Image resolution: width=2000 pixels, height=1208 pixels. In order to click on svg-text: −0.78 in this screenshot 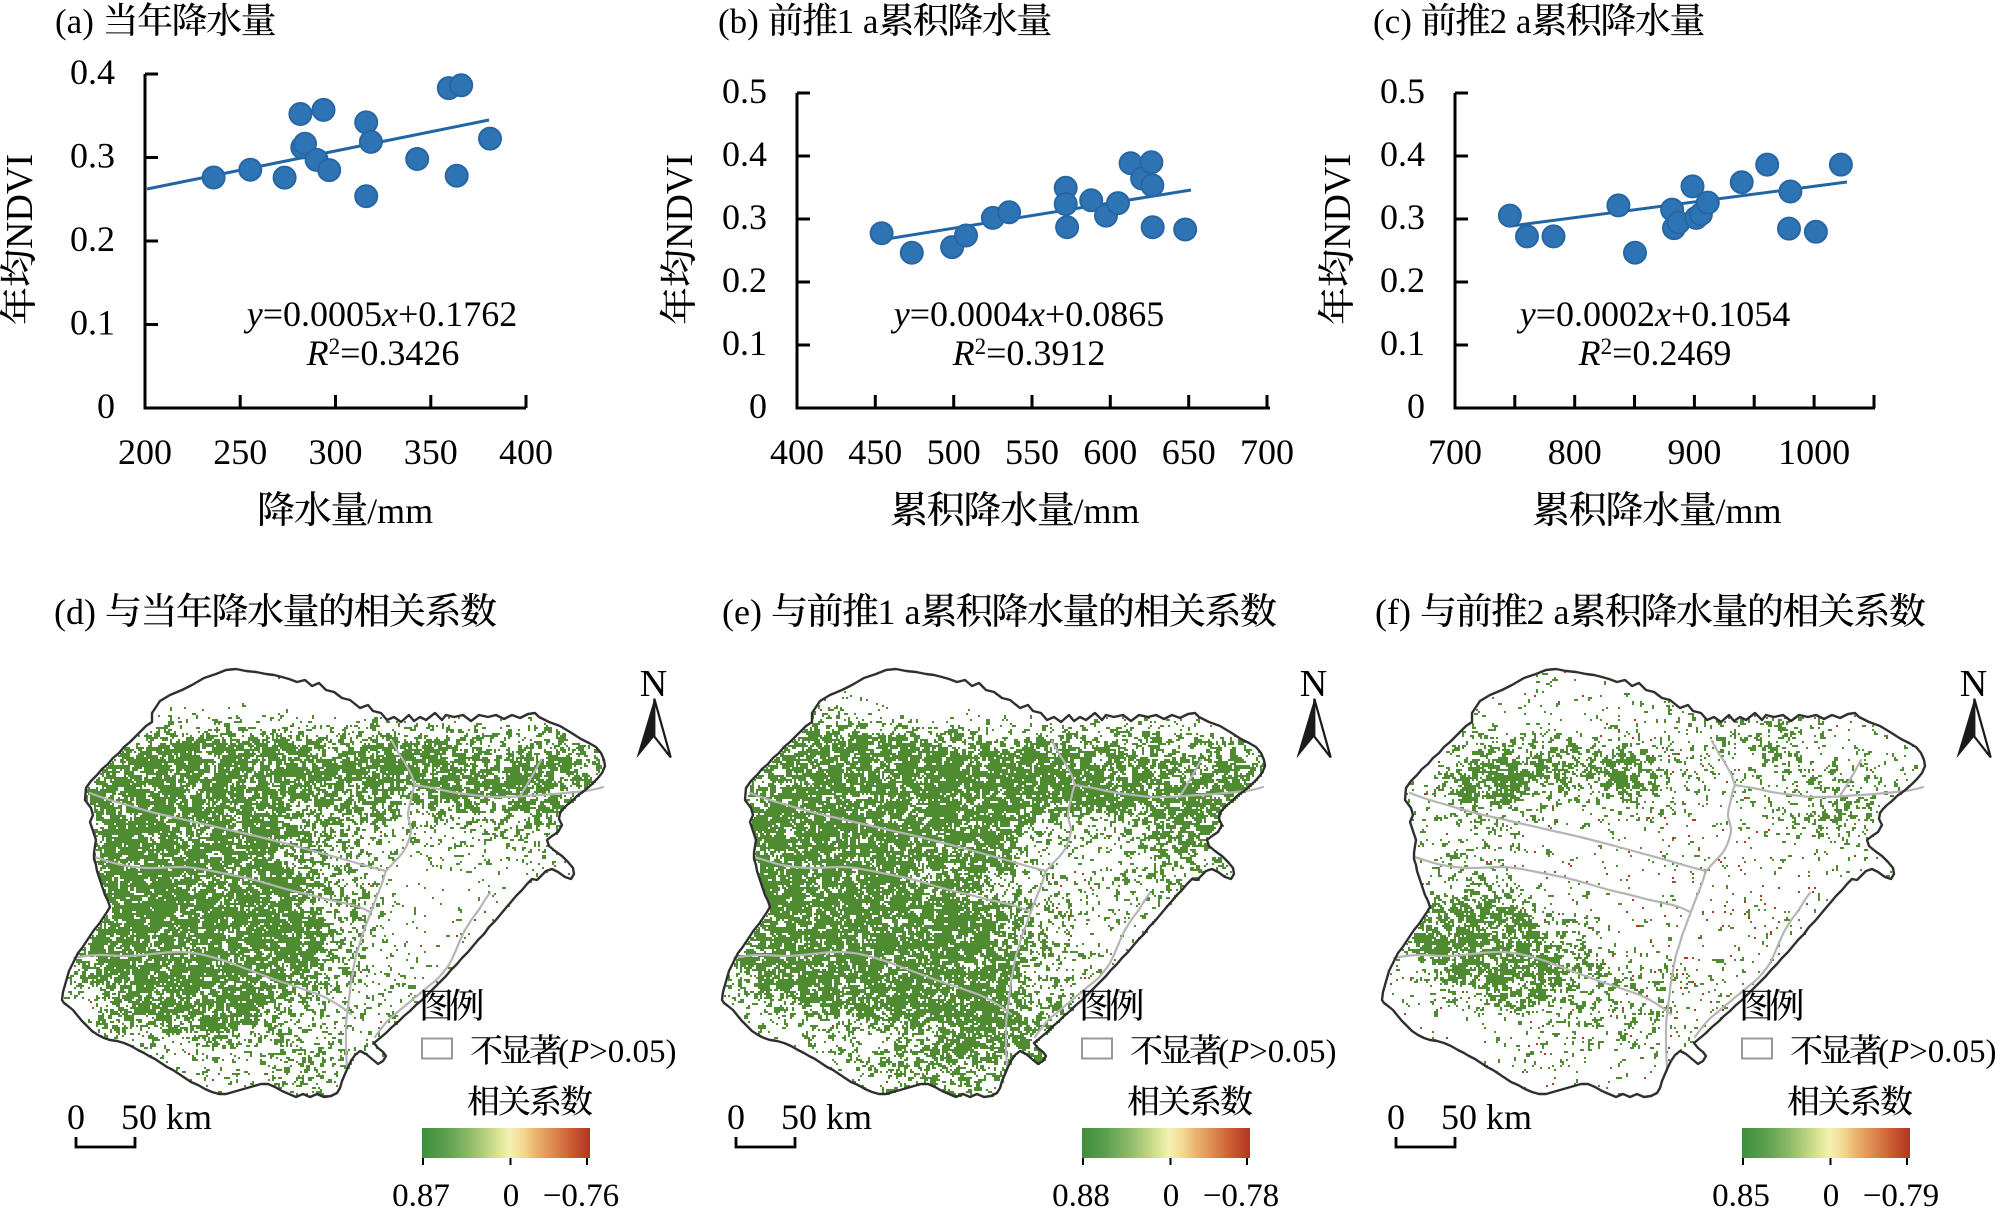, I will do `click(1241, 1193)`.